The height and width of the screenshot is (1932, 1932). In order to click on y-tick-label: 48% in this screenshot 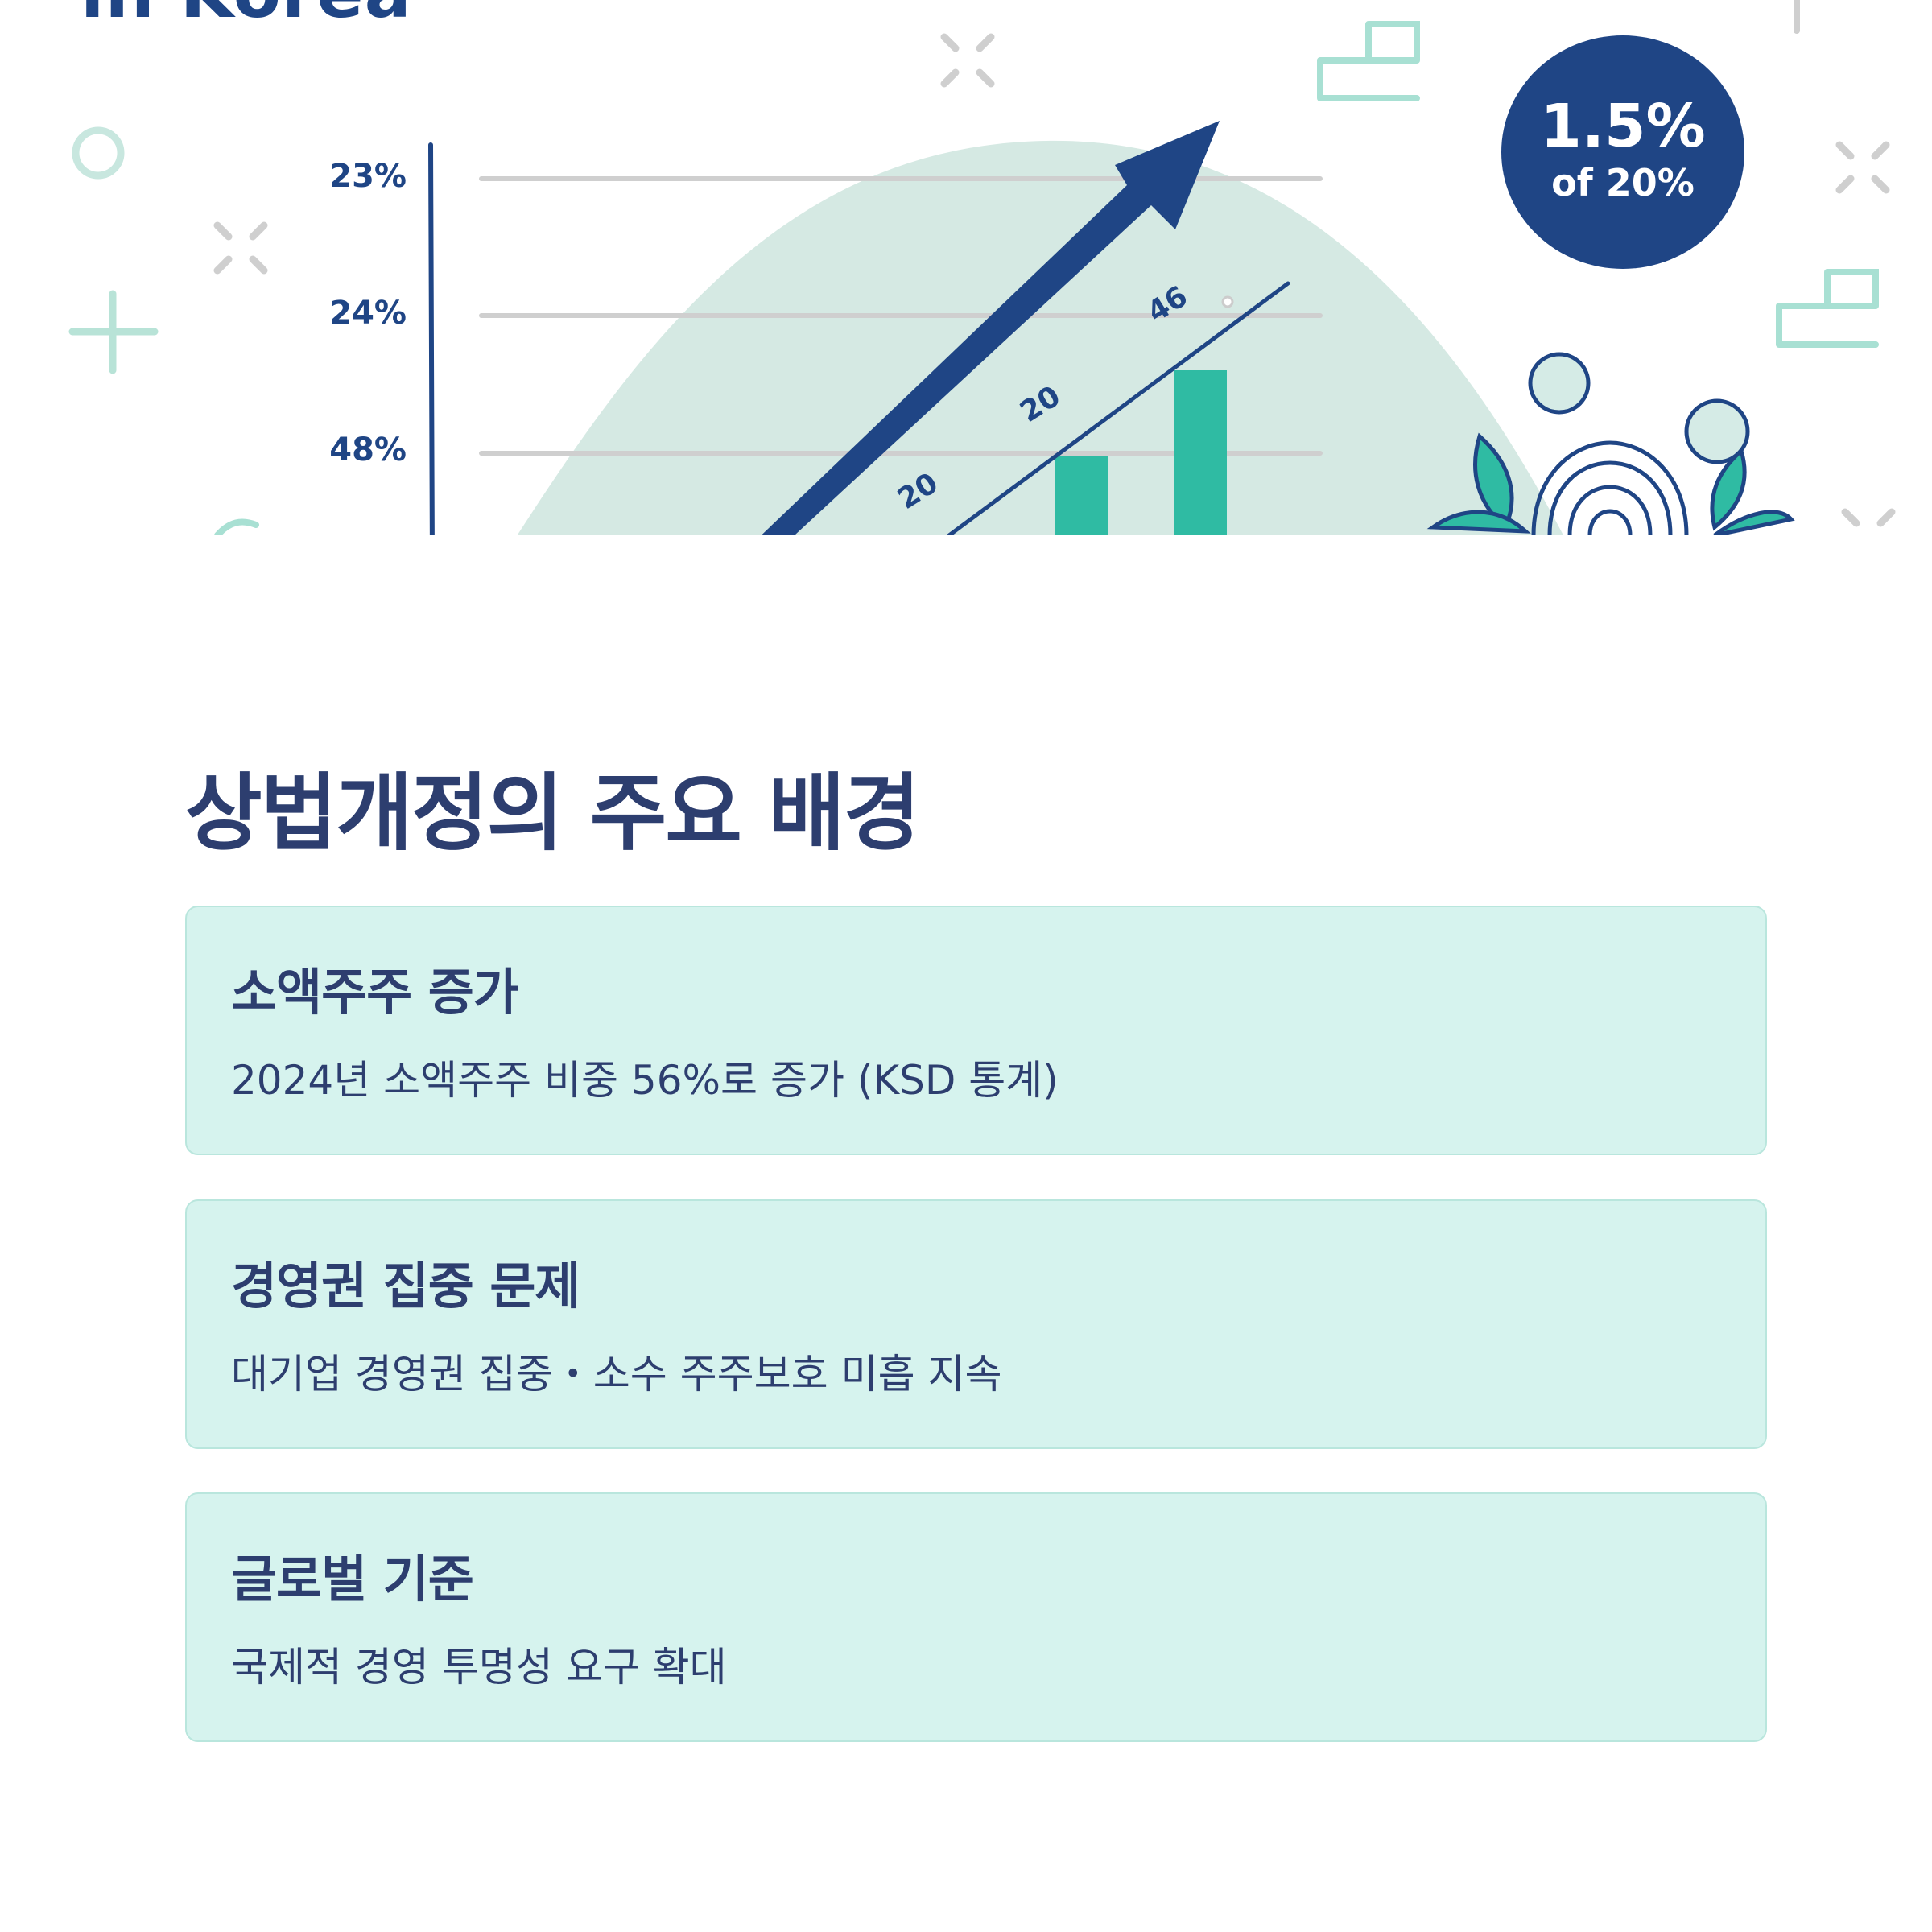, I will do `click(368, 450)`.